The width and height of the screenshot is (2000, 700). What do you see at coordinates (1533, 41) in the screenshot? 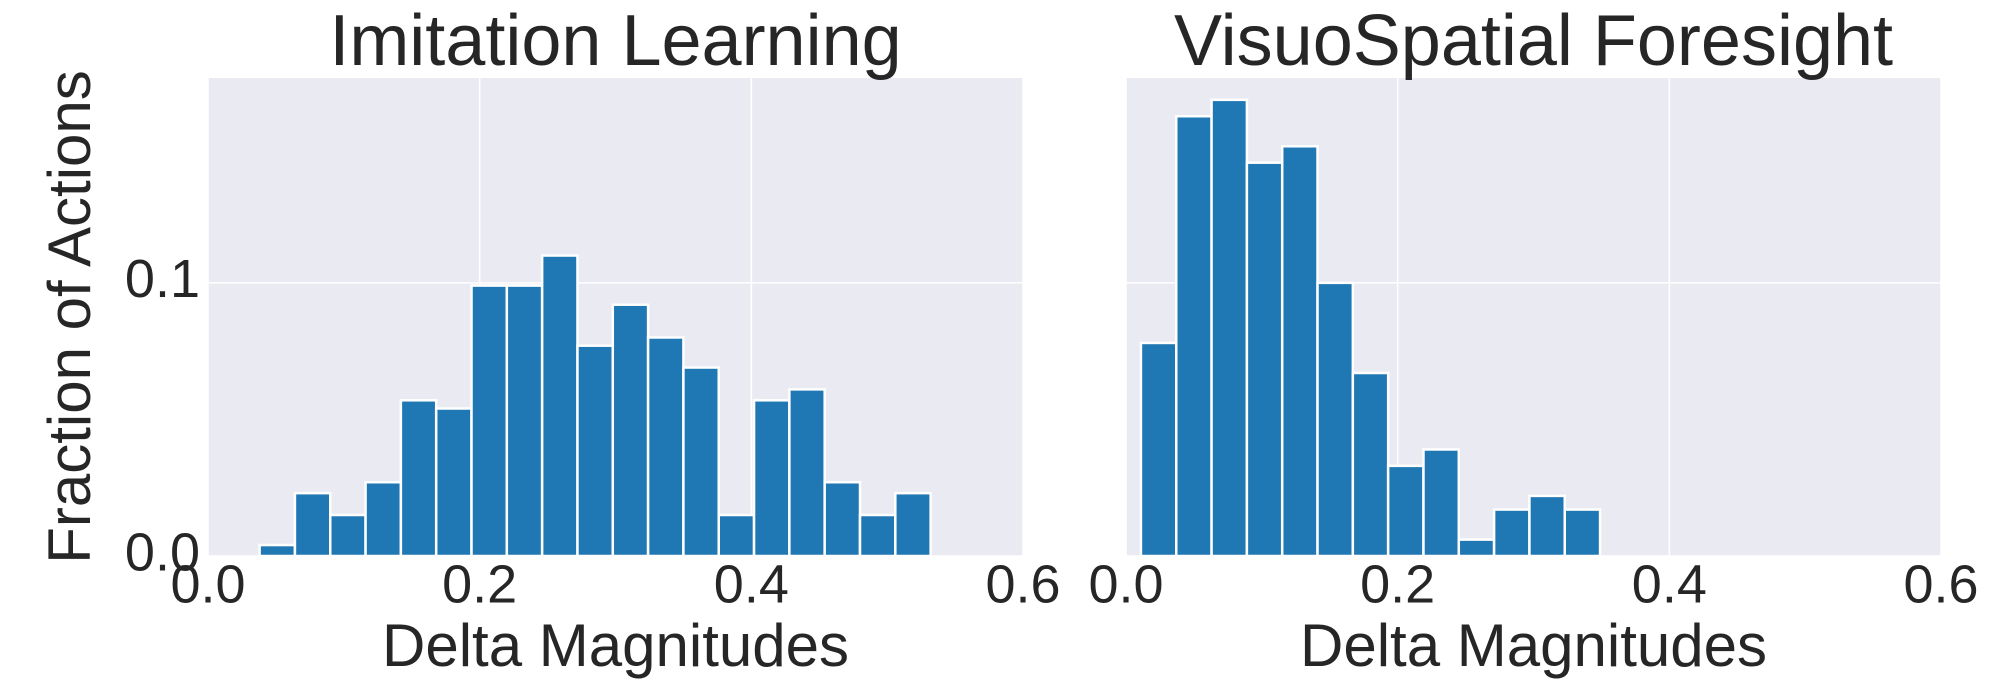
I see `chart-title: VisuoSpatial Foresight` at bounding box center [1533, 41].